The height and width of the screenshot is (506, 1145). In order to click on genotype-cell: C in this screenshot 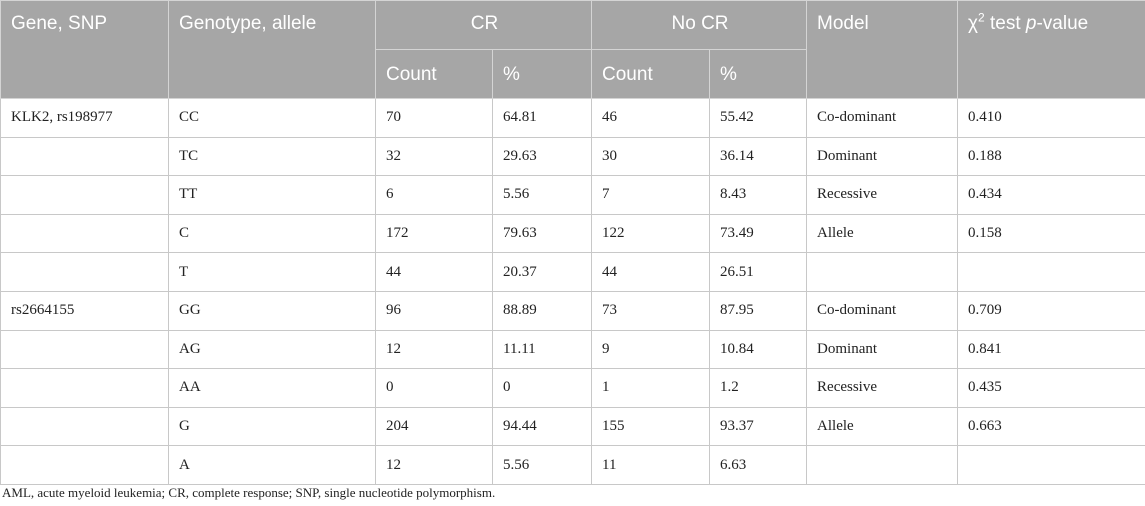, I will do `click(272, 233)`.